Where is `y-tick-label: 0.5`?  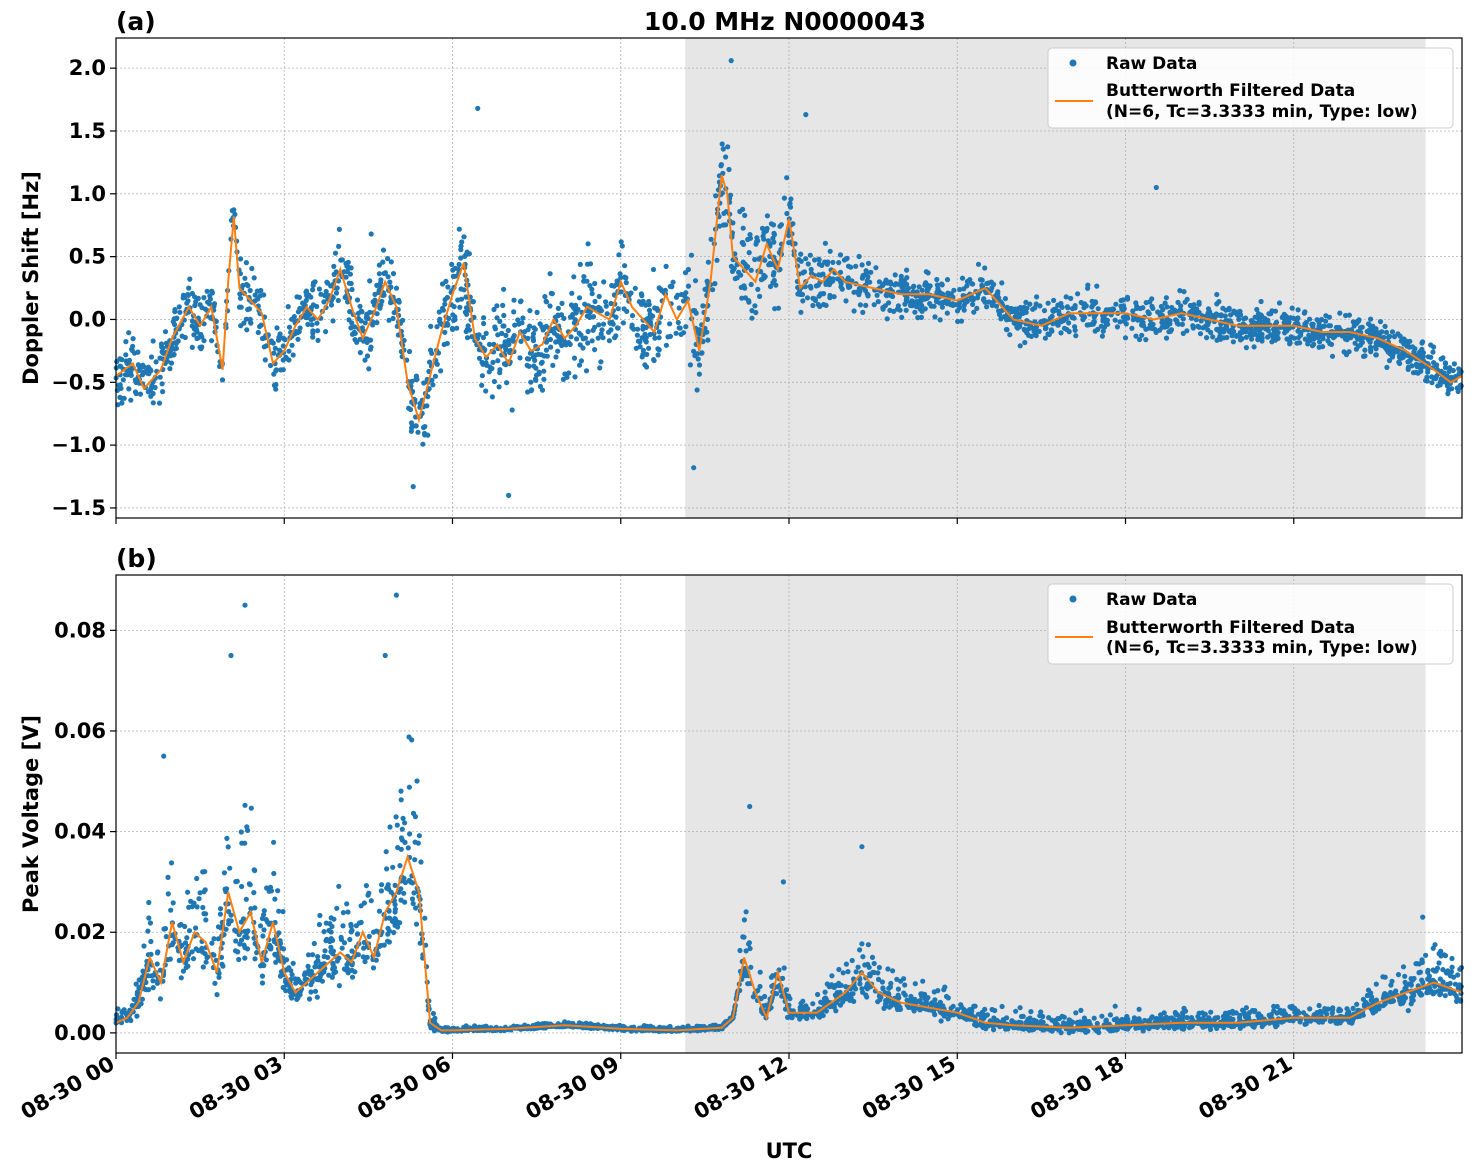 y-tick-label: 0.5 is located at coordinates (87, 257).